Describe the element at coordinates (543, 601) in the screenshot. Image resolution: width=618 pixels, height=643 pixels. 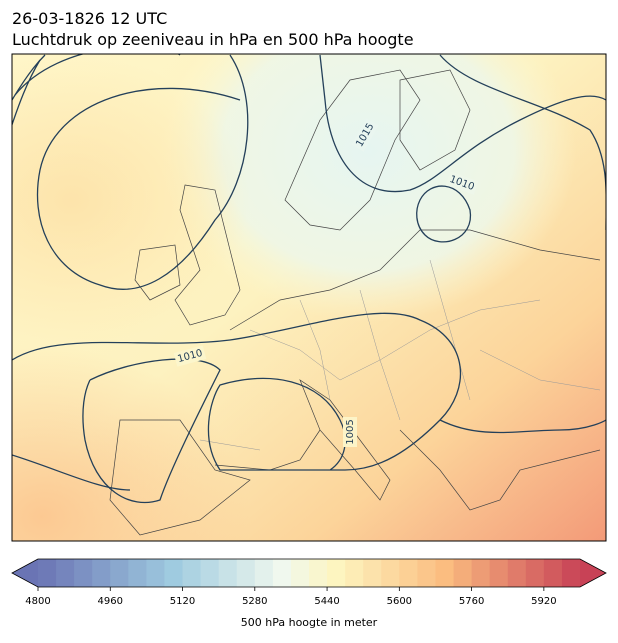
I see `colorbar-tick-label: 5920` at that location.